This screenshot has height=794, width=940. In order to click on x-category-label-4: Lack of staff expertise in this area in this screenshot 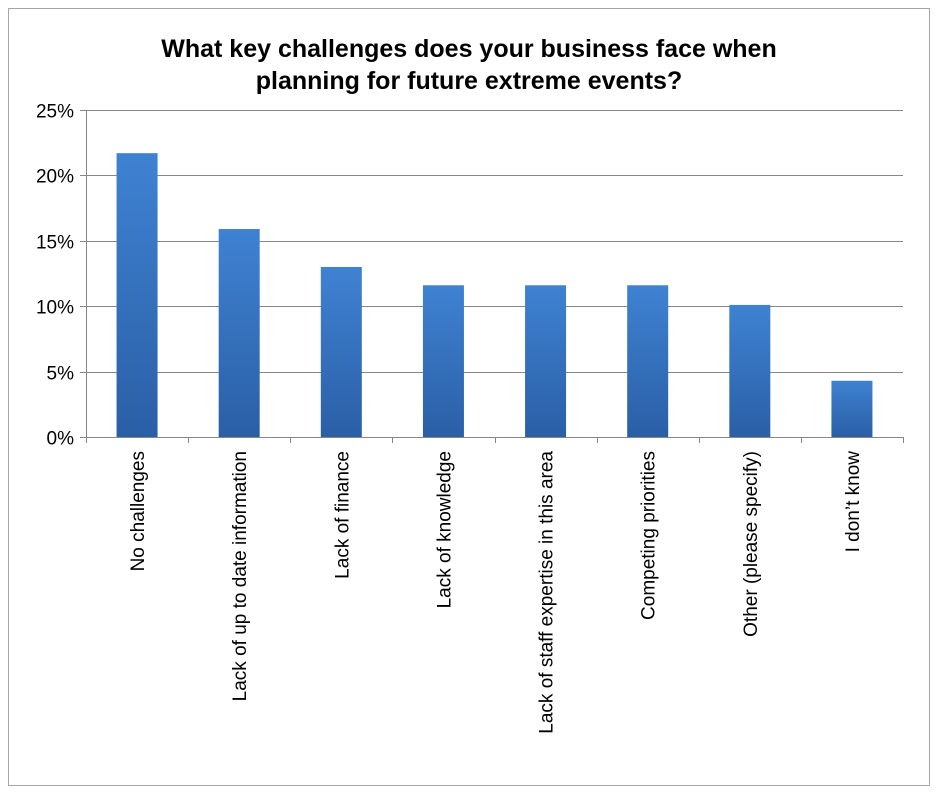, I will do `click(547, 592)`.